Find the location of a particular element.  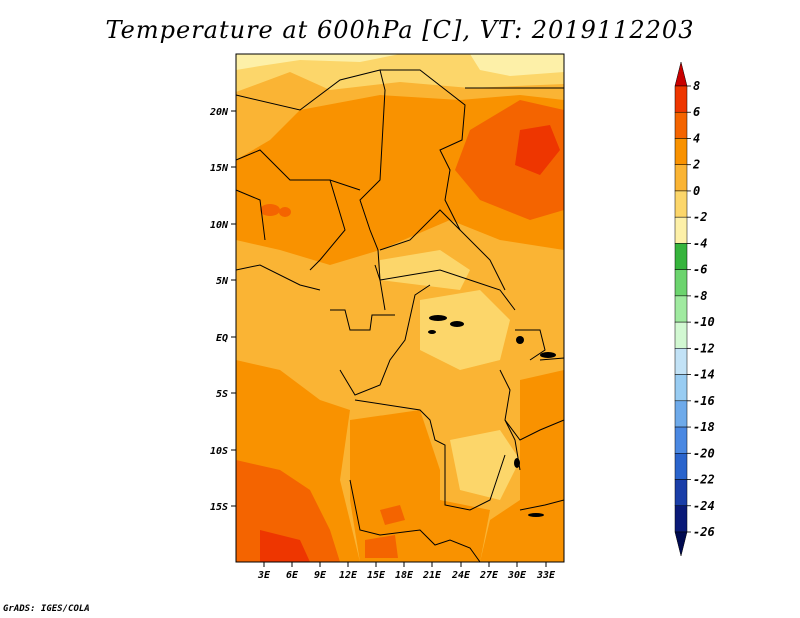

lat-tick: 15S is located at coordinates (223, 507).